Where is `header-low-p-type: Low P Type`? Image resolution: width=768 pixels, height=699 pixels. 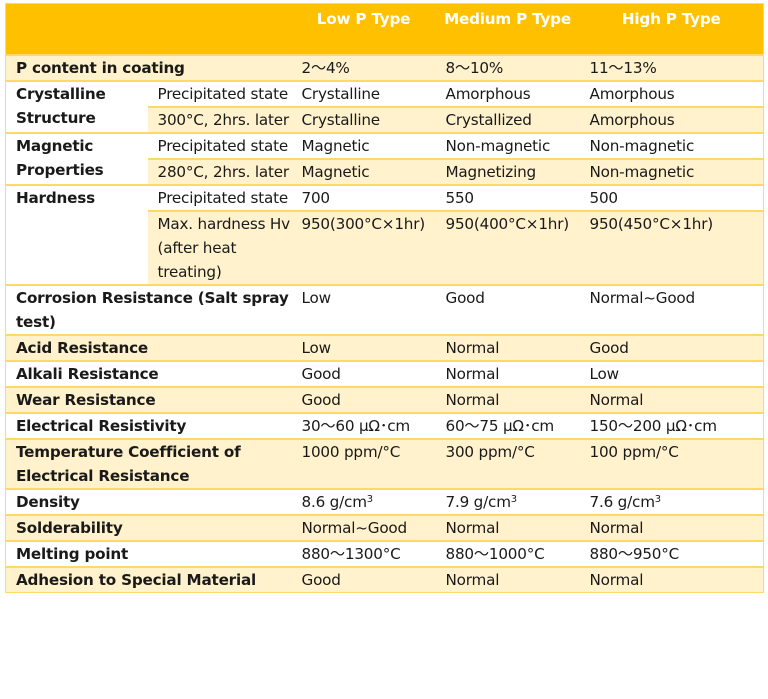
header-low-p-type: Low P Type is located at coordinates (363, 29).